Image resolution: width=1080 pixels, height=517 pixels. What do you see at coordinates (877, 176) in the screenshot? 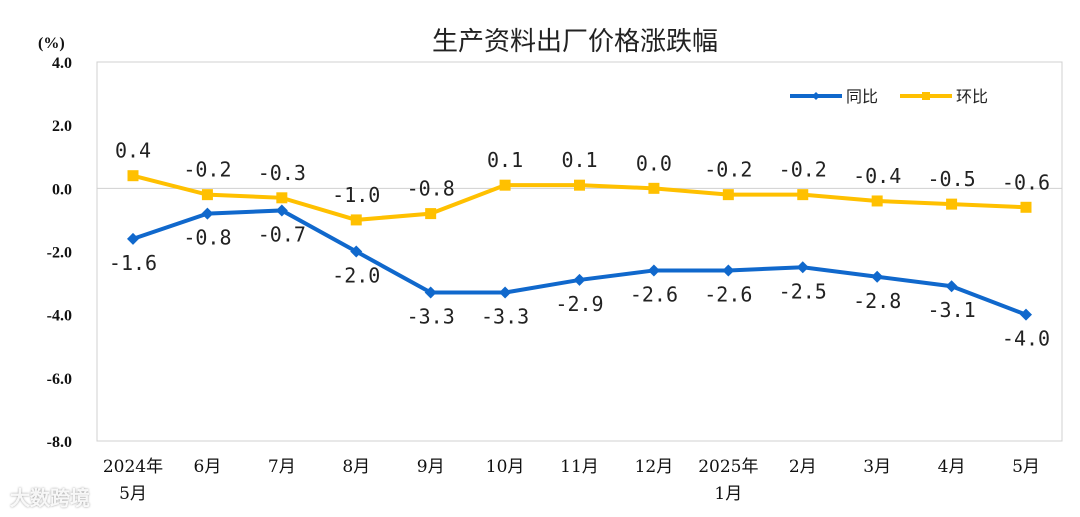
I see `data-label: -0.4` at bounding box center [877, 176].